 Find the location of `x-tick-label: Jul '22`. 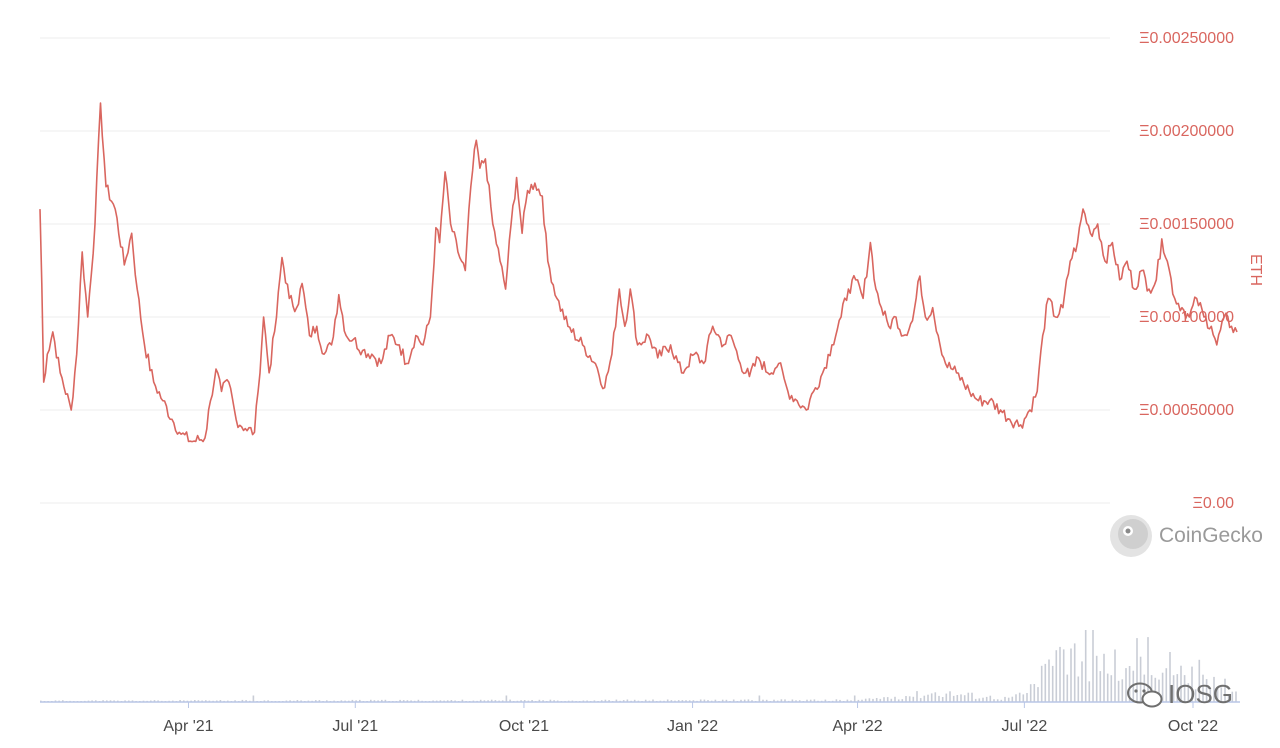

x-tick-label: Jul '22 is located at coordinates (1024, 726).